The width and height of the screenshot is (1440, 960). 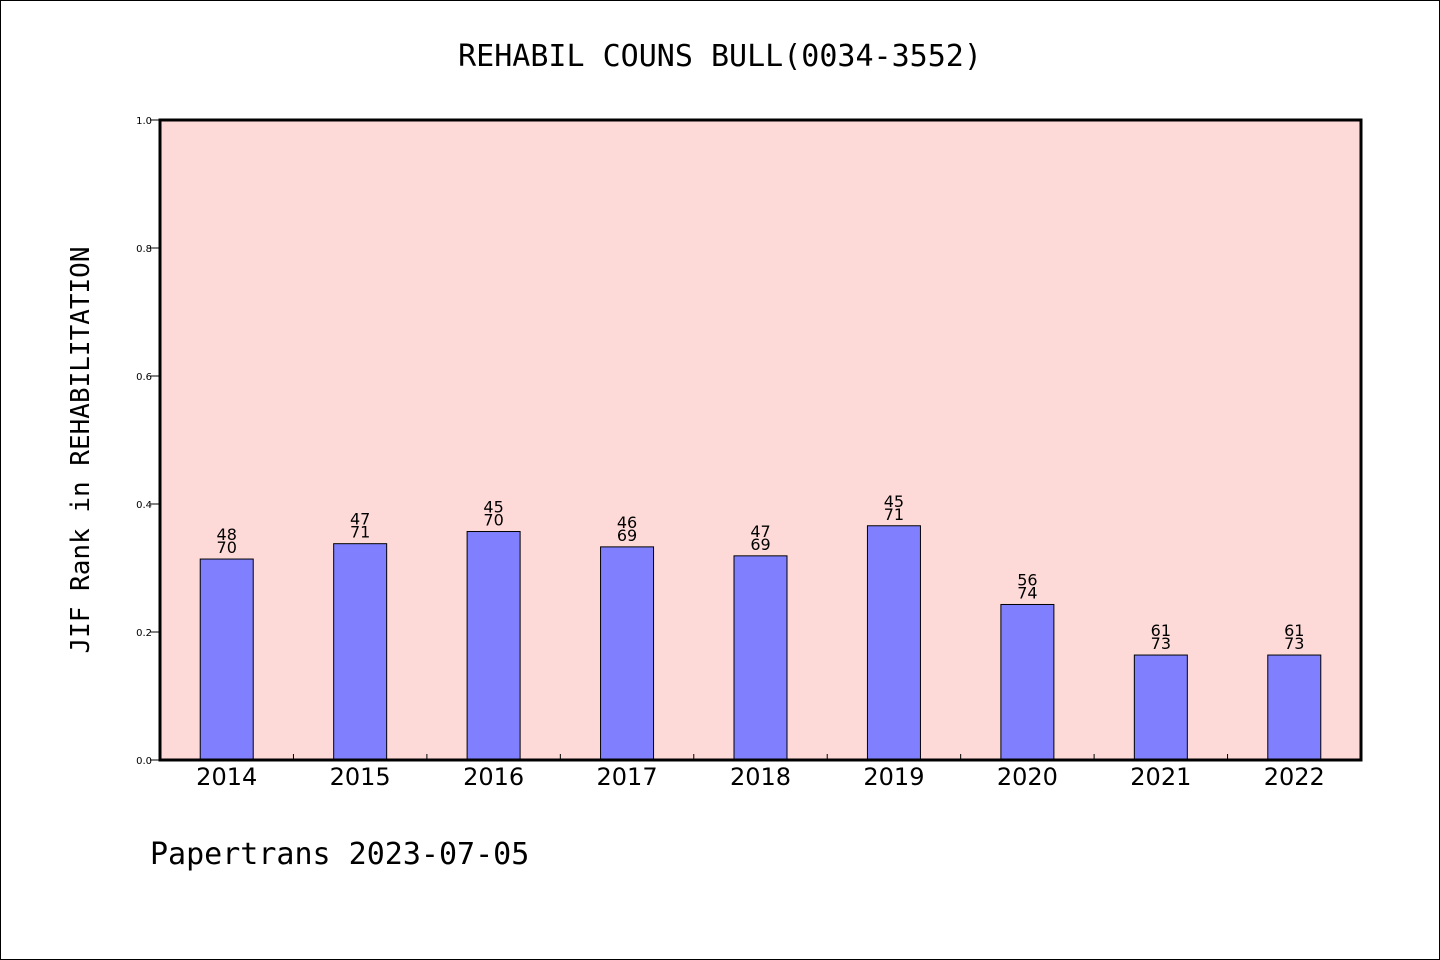 What do you see at coordinates (144, 633) in the screenshot?
I see `y-tick-label: 0.2` at bounding box center [144, 633].